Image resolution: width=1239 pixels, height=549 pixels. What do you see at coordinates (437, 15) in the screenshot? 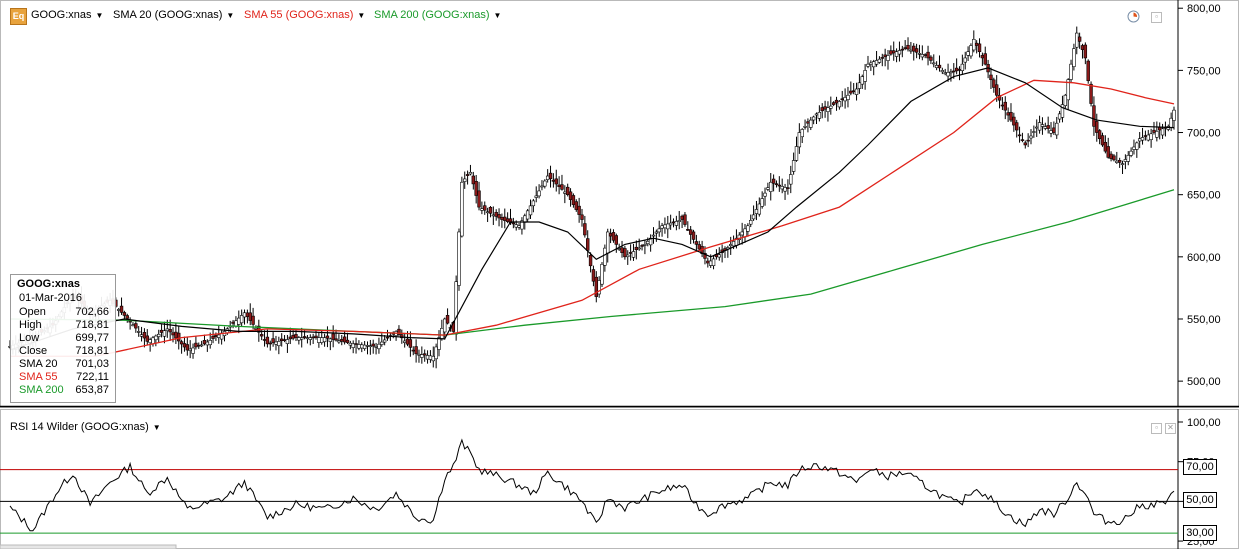
I see `legend-sma200: SMA 200 (GOOG:xnas) ▼` at bounding box center [437, 15].